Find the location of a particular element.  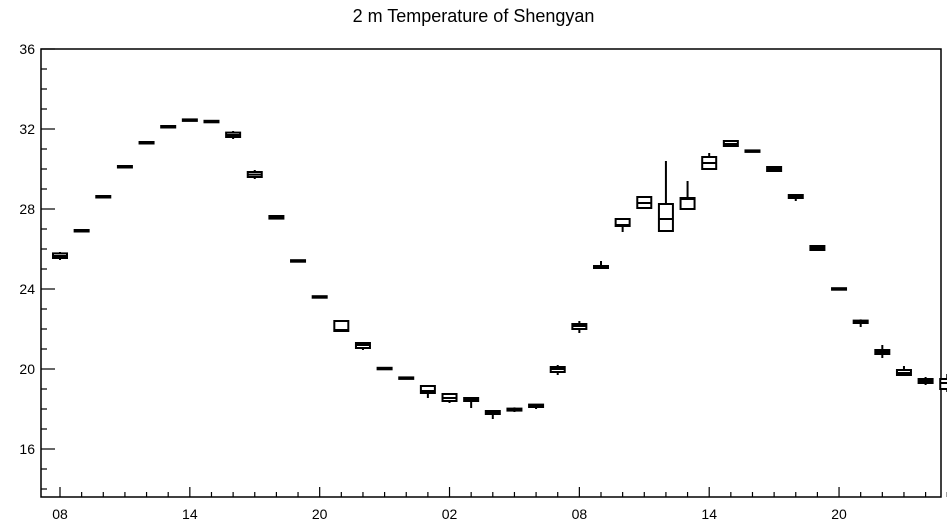

y-tick-label: 16 is located at coordinates (27, 449).